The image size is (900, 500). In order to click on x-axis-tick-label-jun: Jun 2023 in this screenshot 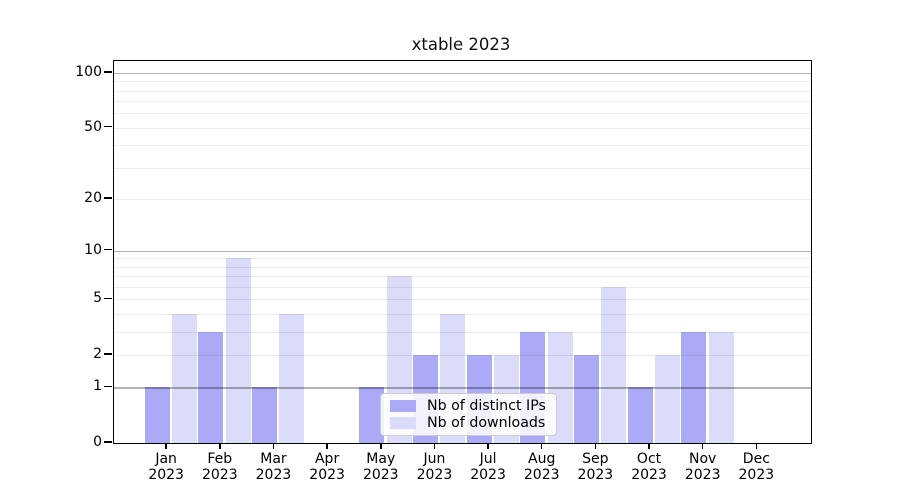, I will do `click(434, 467)`.